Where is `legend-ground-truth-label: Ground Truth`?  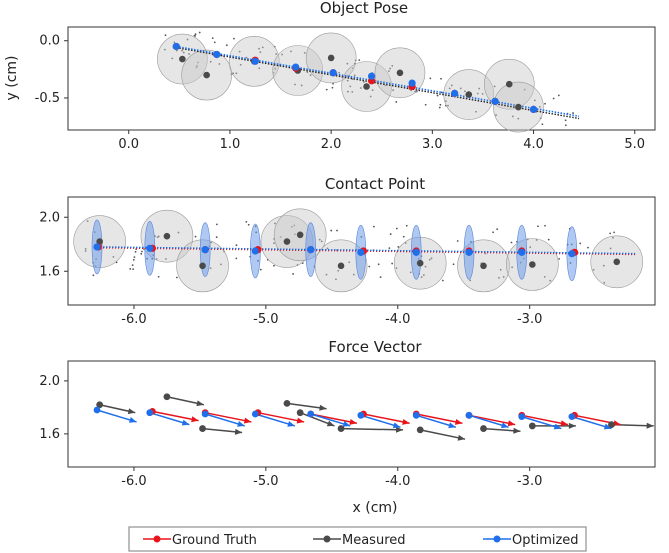
legend-ground-truth-label: Ground Truth is located at coordinates (214, 540).